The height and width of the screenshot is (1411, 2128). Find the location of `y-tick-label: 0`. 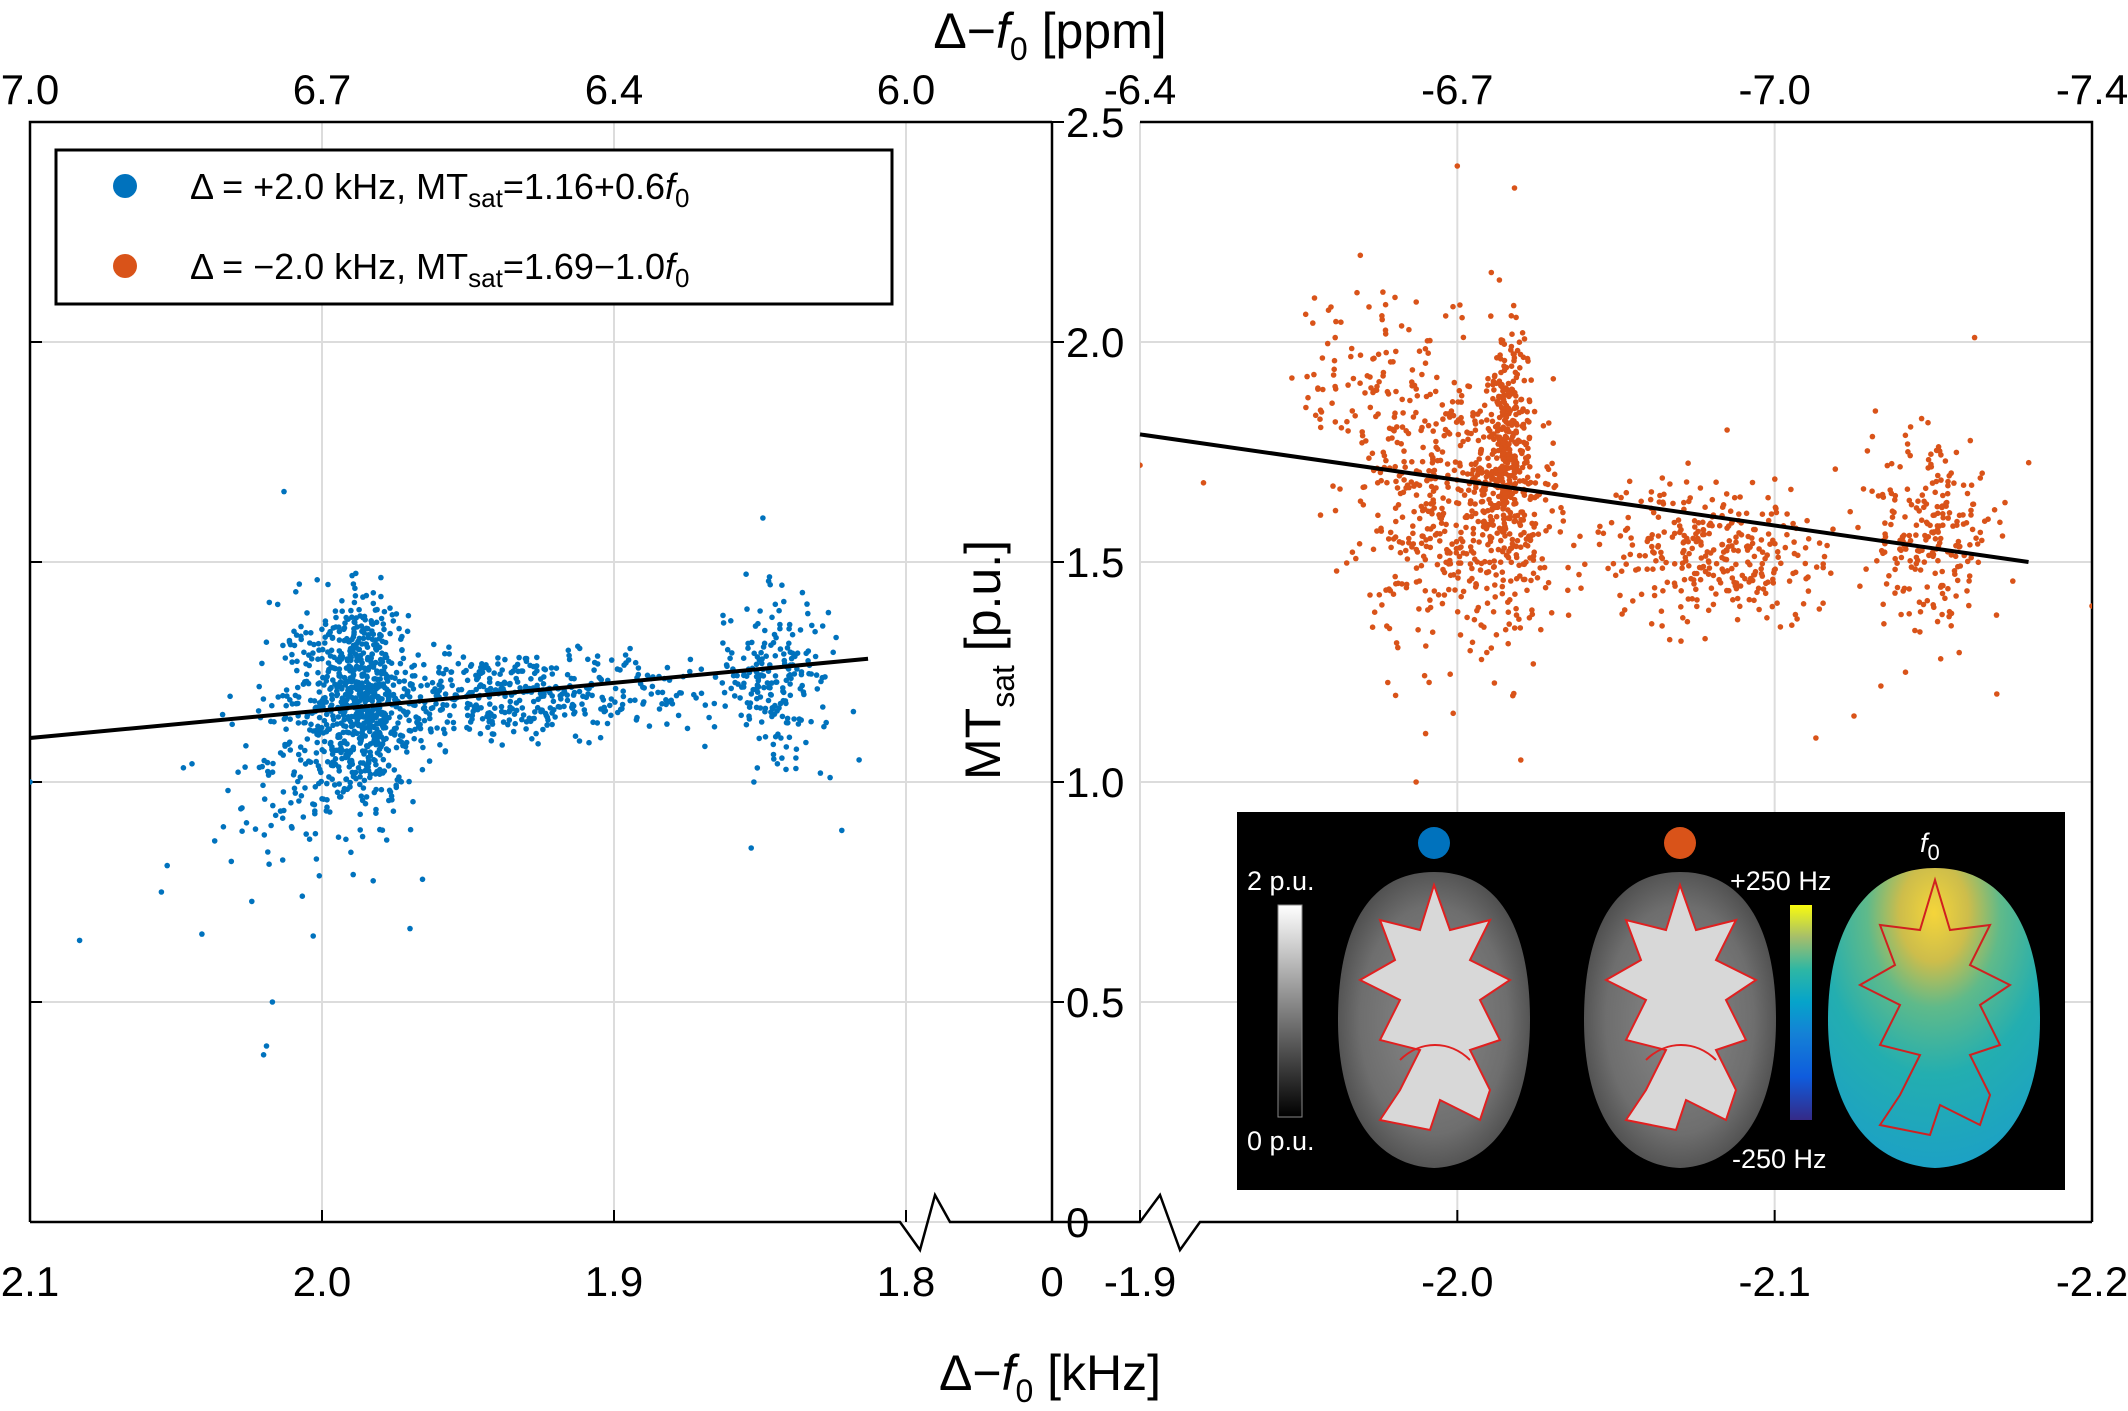

y-tick-label: 0 is located at coordinates (1077, 1222).